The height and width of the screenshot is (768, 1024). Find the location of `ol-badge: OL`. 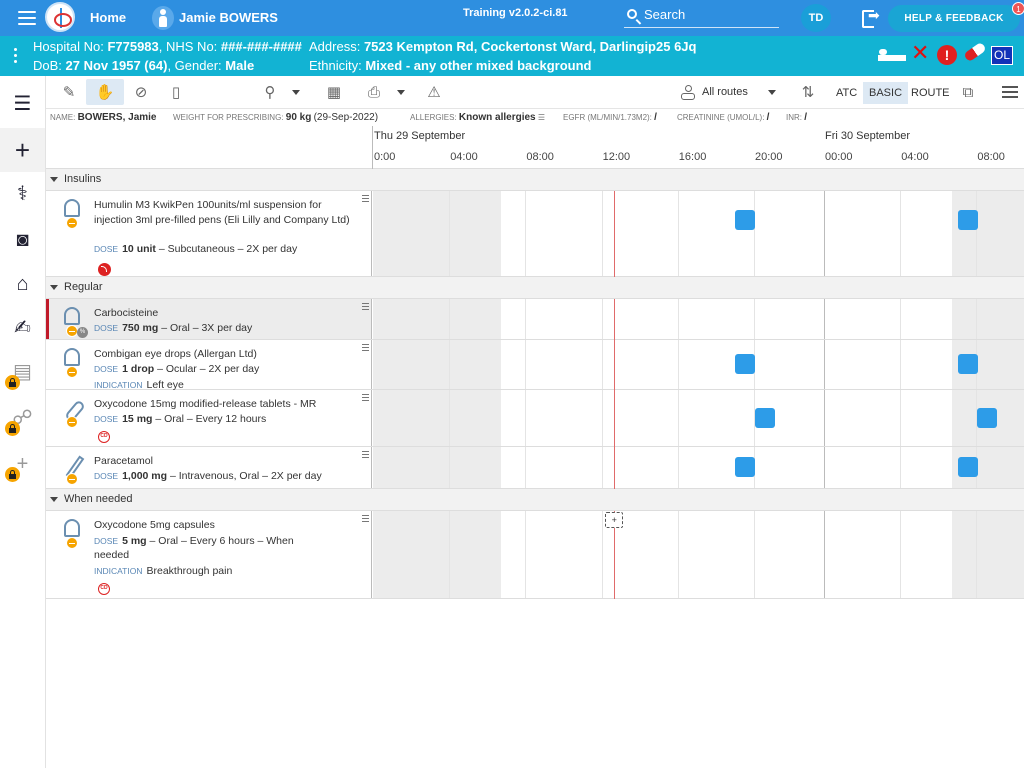

ol-badge: OL is located at coordinates (1002, 55).